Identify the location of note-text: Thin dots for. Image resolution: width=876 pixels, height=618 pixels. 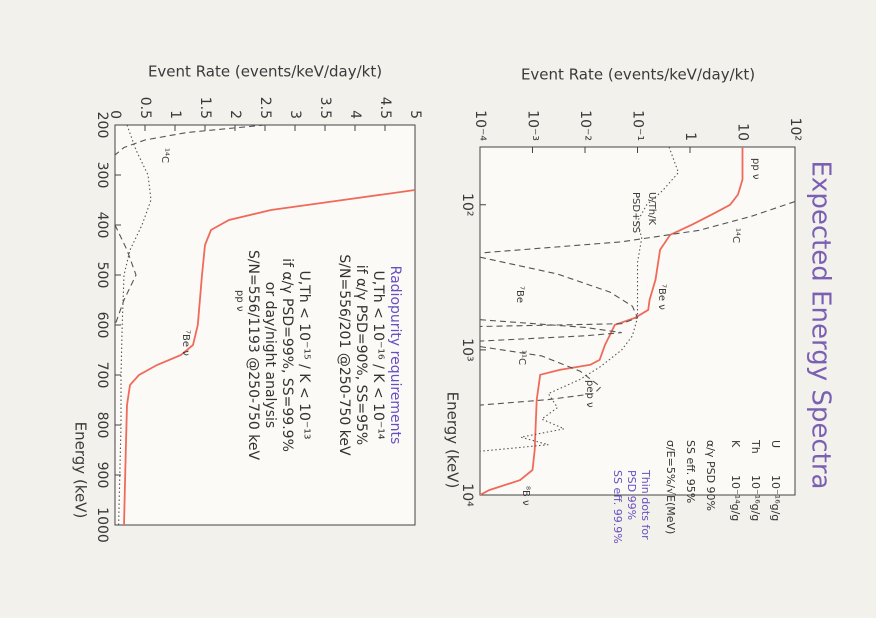
(645, 504).